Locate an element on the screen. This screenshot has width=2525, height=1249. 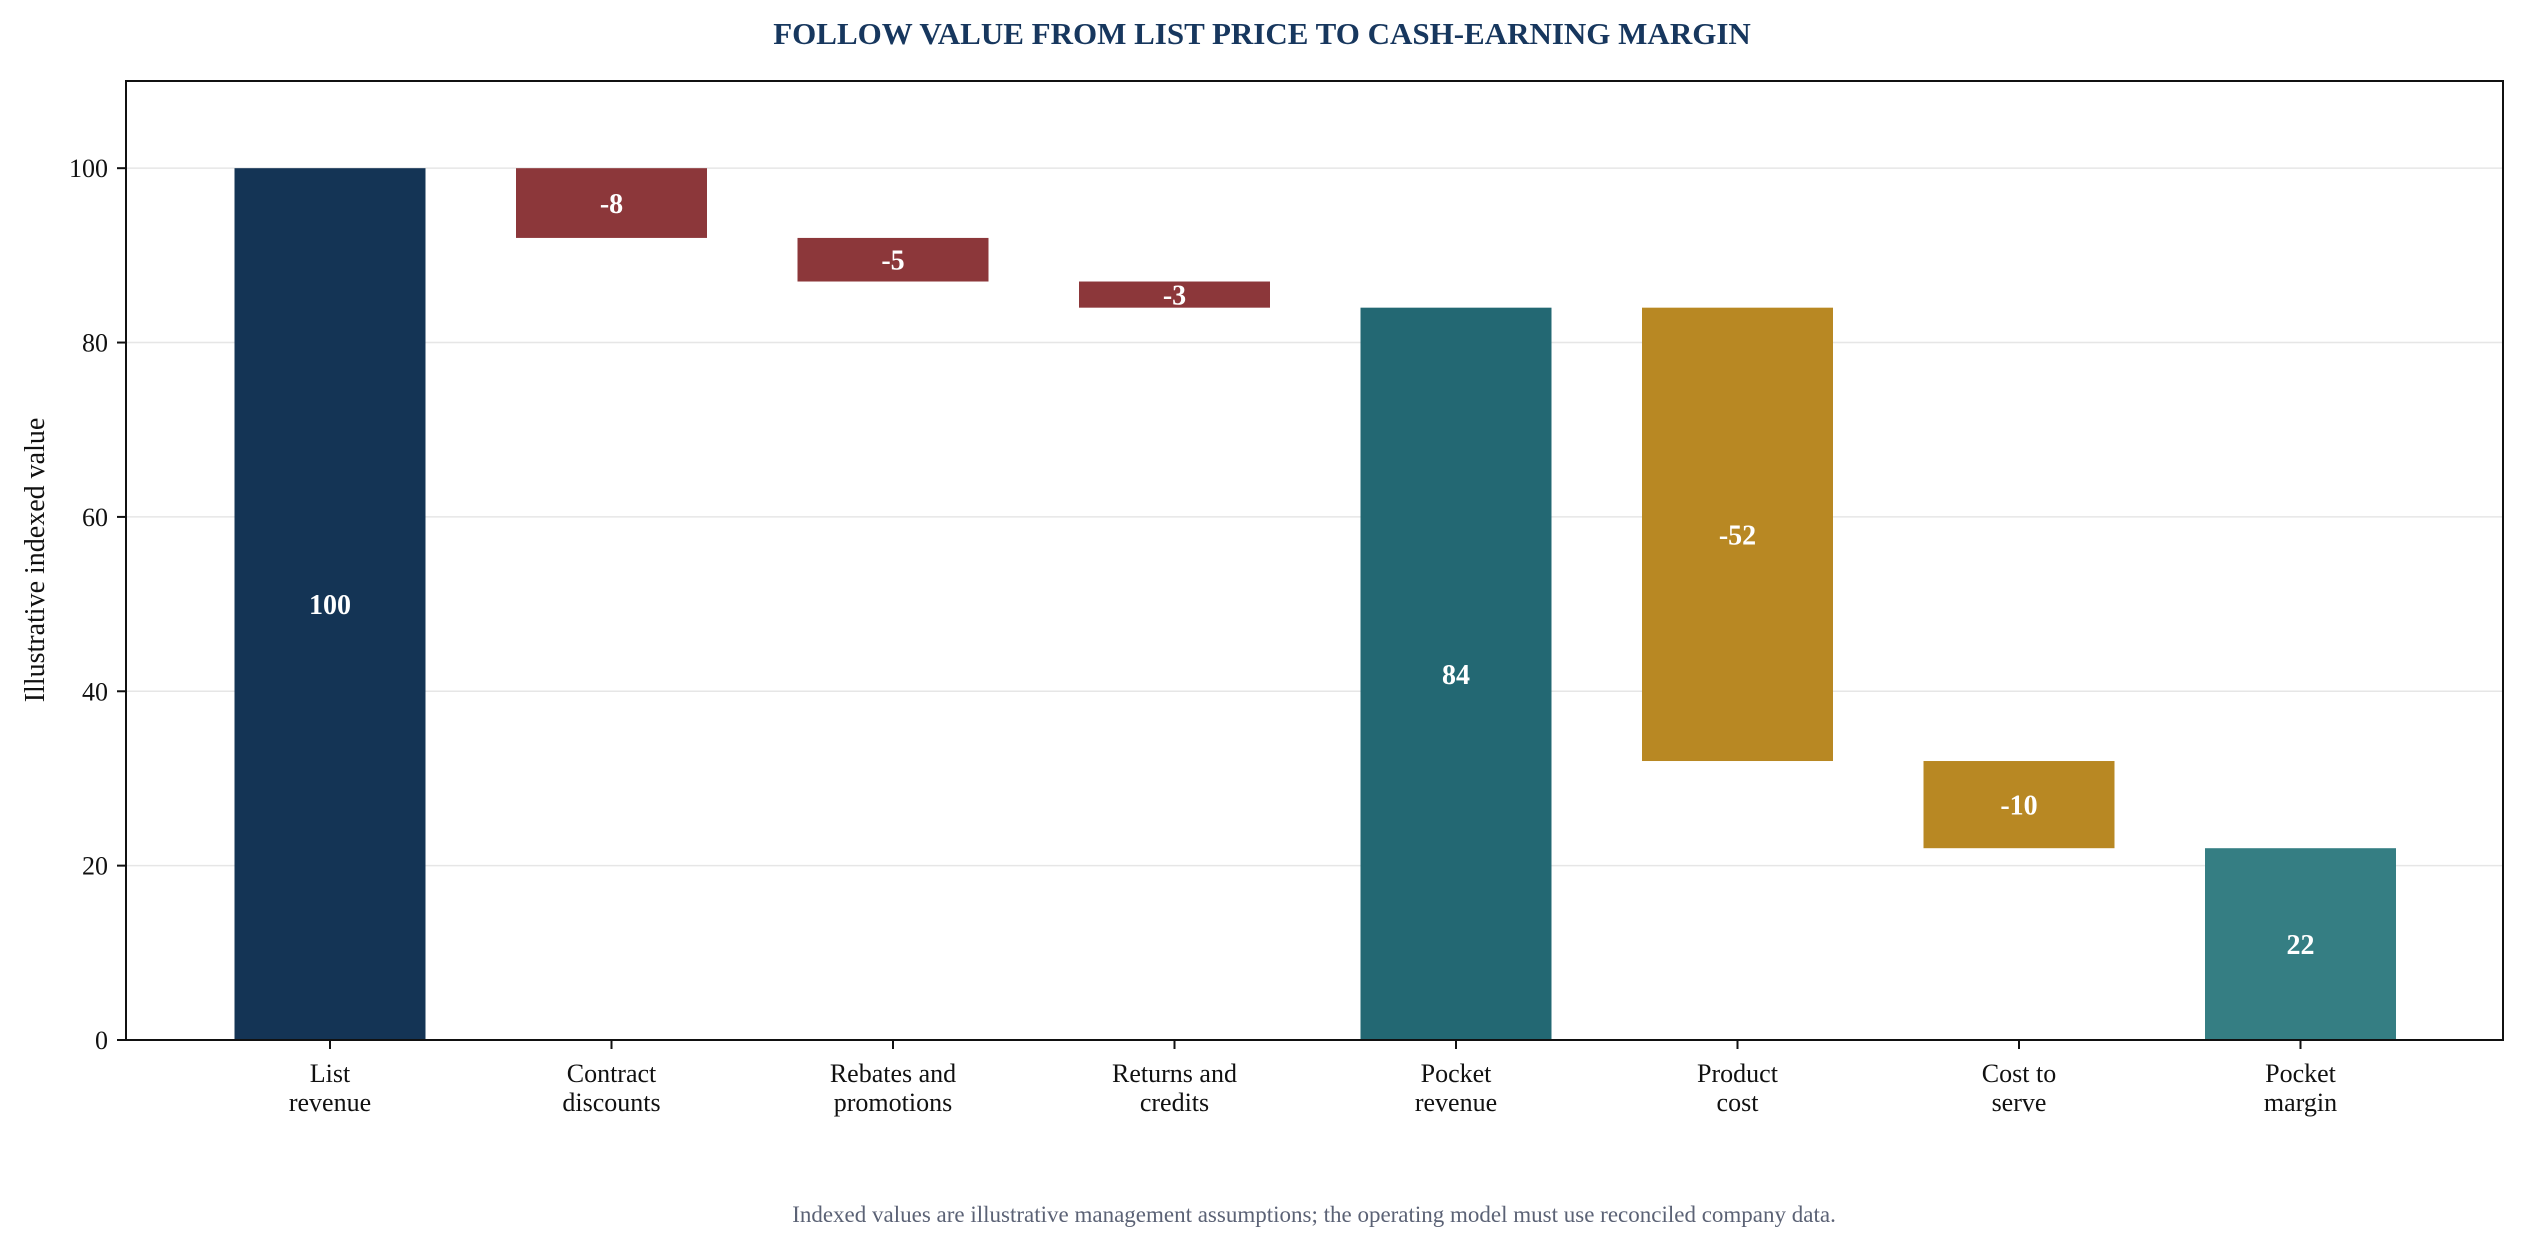
bar-value-label: -3 is located at coordinates (1174, 296).